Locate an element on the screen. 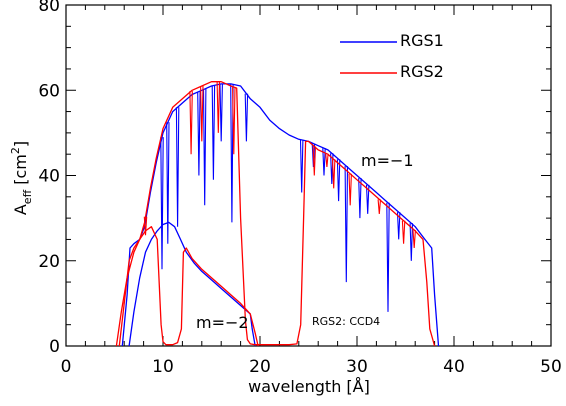 The width and height of the screenshot is (566, 406). y-axis-title-unit: [cm is located at coordinates (20, 172).